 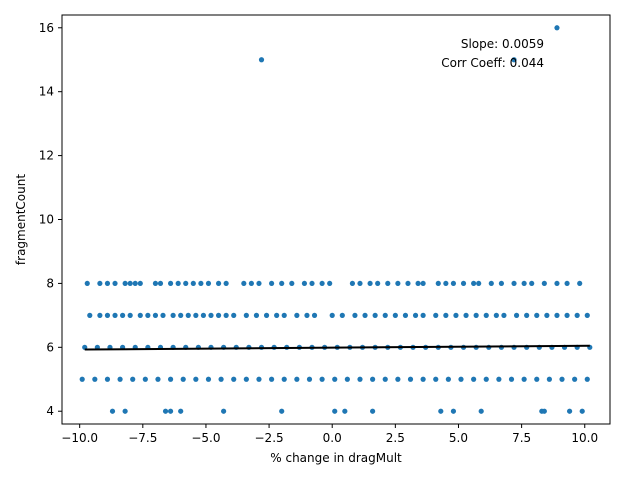 I want to click on y-tick-label: 12, so click(x=46, y=156).